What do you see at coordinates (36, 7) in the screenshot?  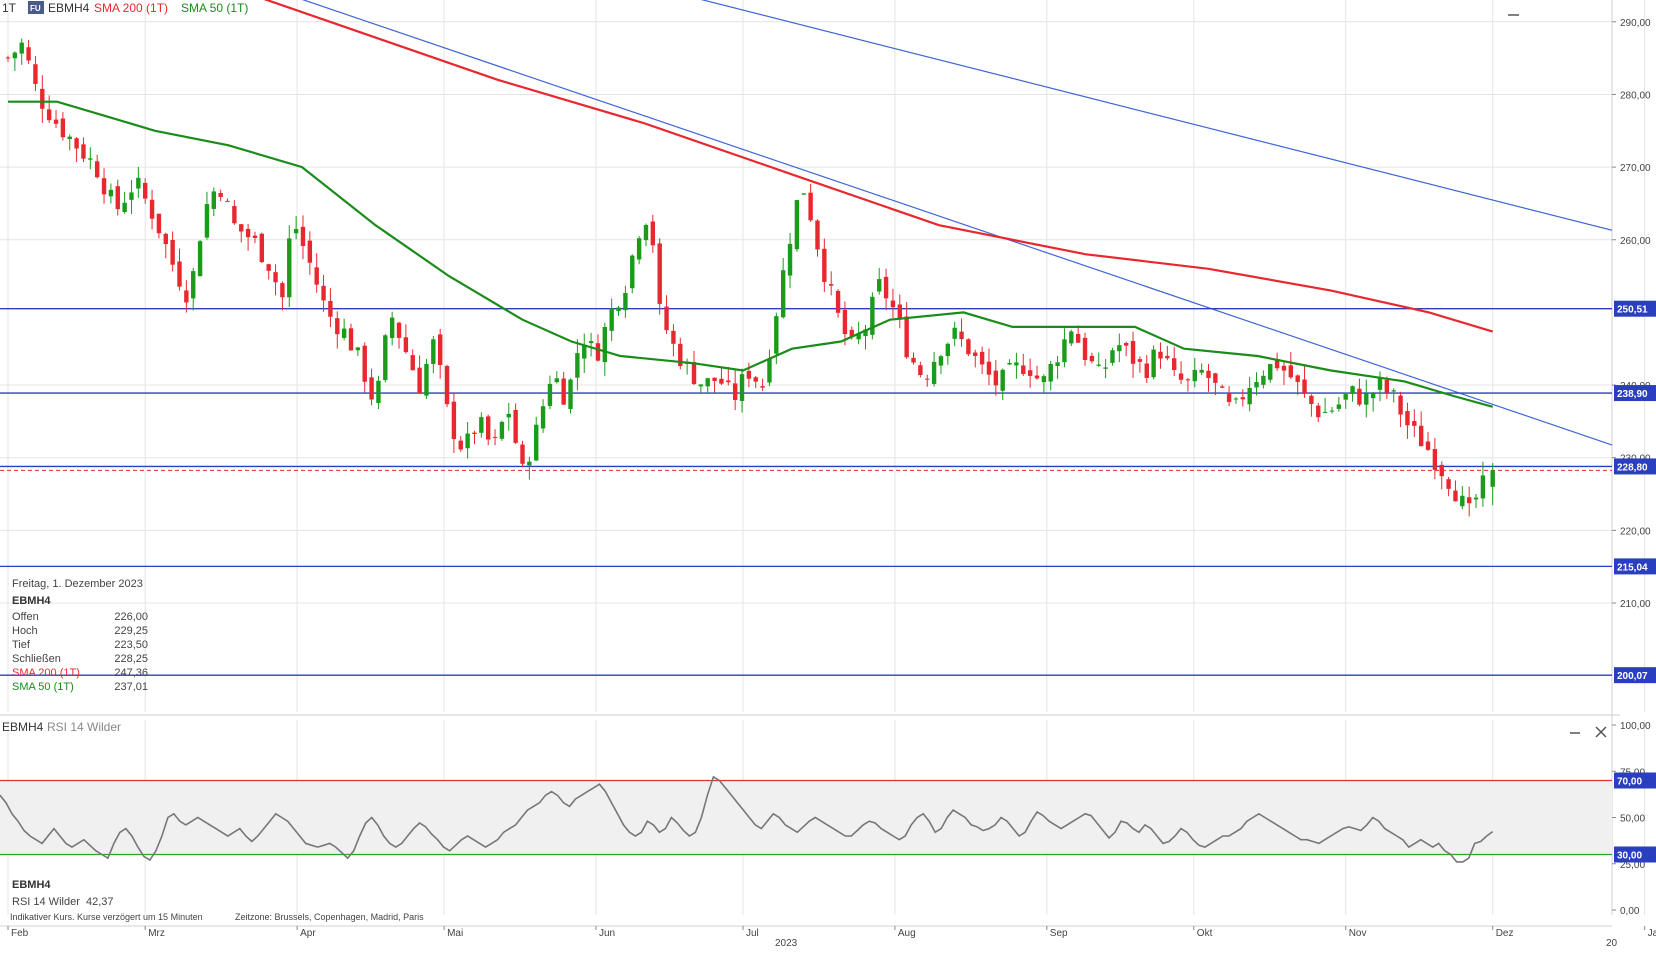 I see `symbol-badge` at bounding box center [36, 7].